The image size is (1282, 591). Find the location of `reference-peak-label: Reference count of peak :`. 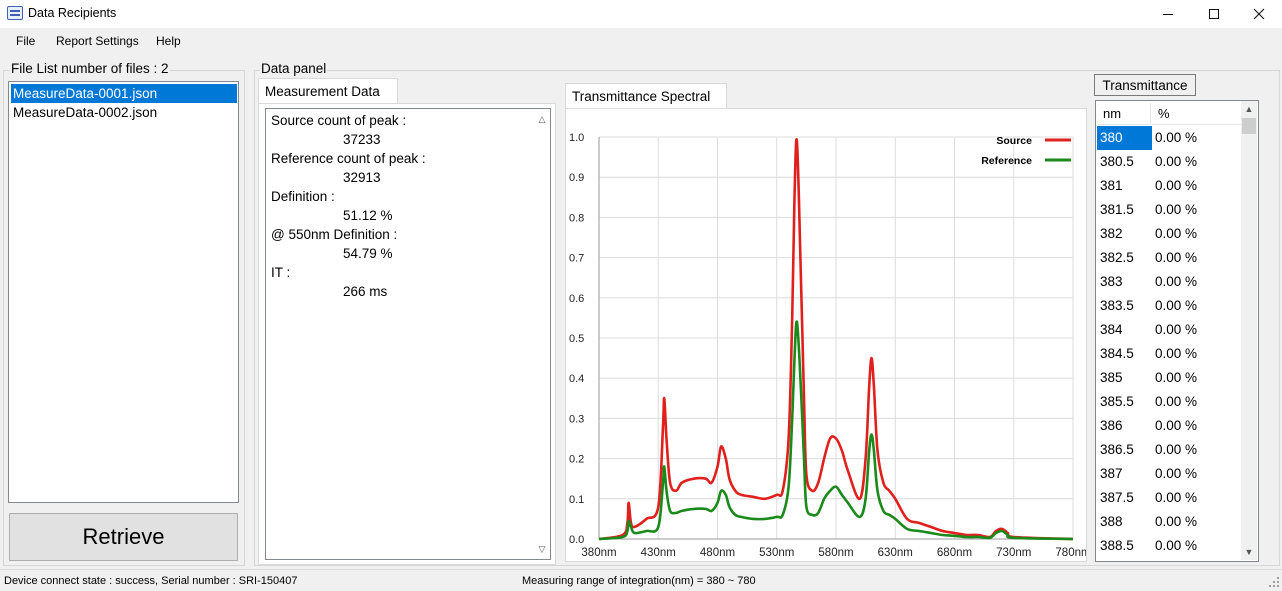

reference-peak-label: Reference count of peak : is located at coordinates (348, 158).